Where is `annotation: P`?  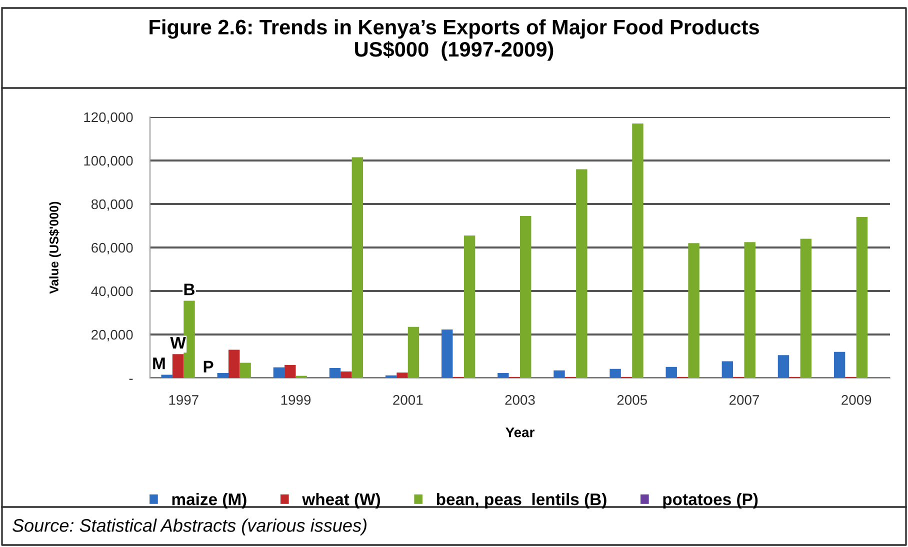 annotation: P is located at coordinates (209, 366).